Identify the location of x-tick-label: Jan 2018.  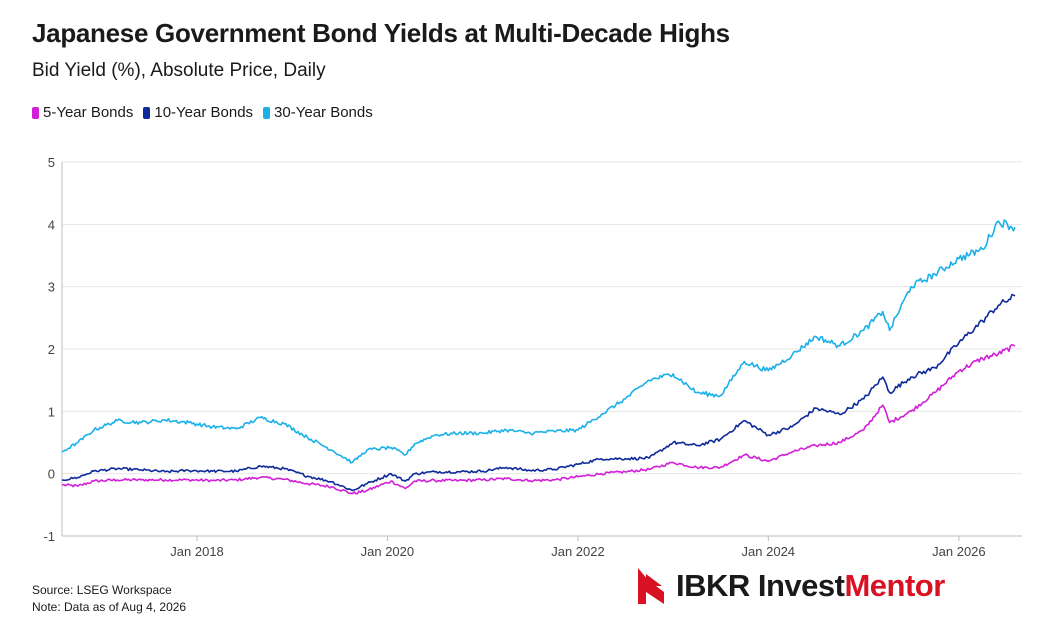
(197, 551).